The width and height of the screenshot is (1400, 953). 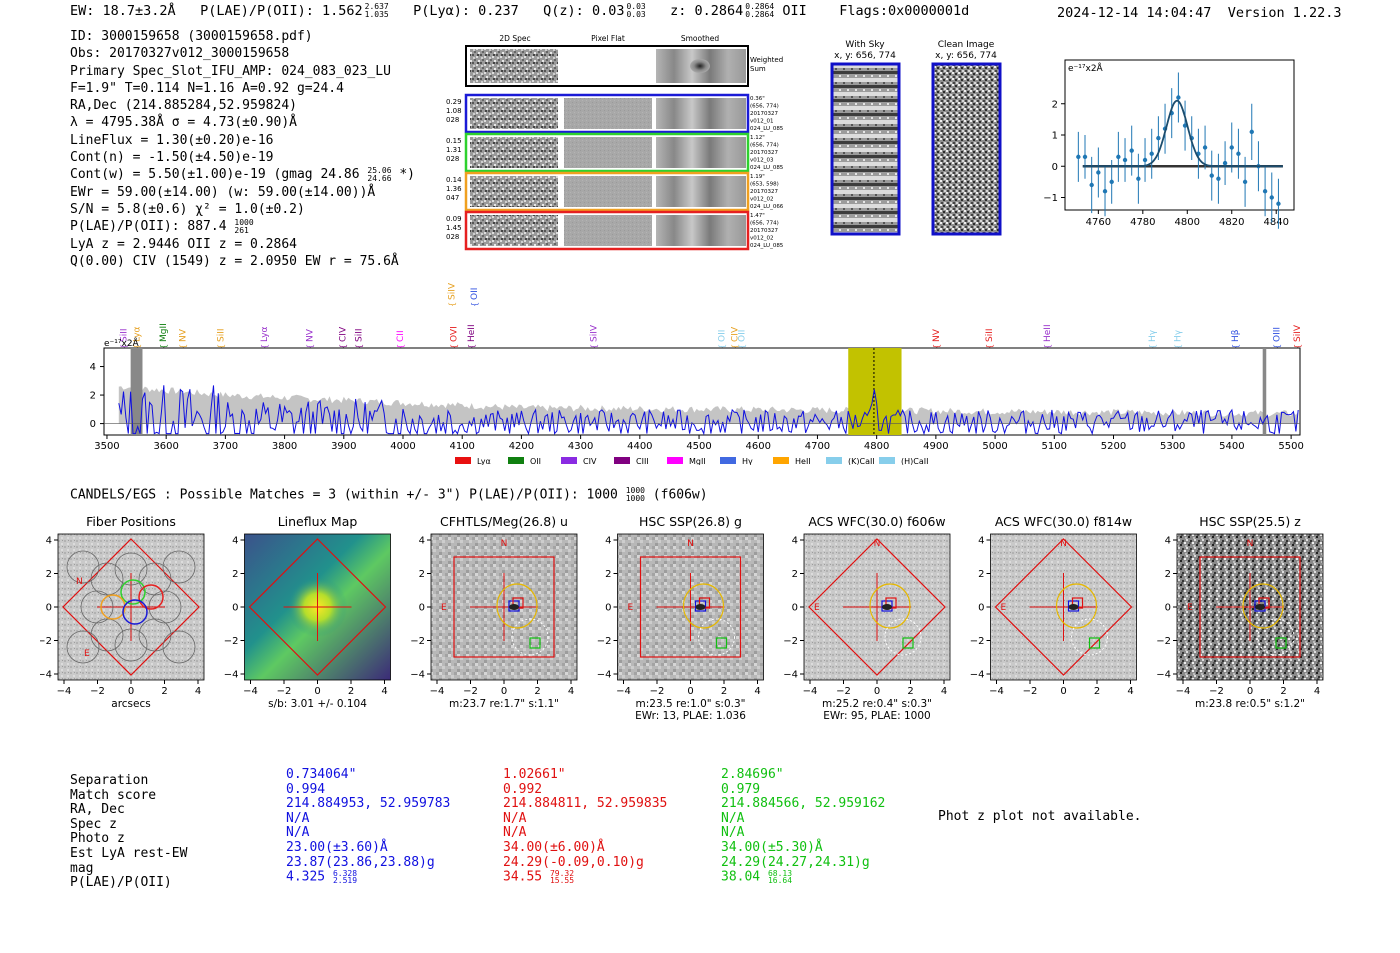 What do you see at coordinates (850, 461) in the screenshot?
I see `legend-item: (K)CaII` at bounding box center [850, 461].